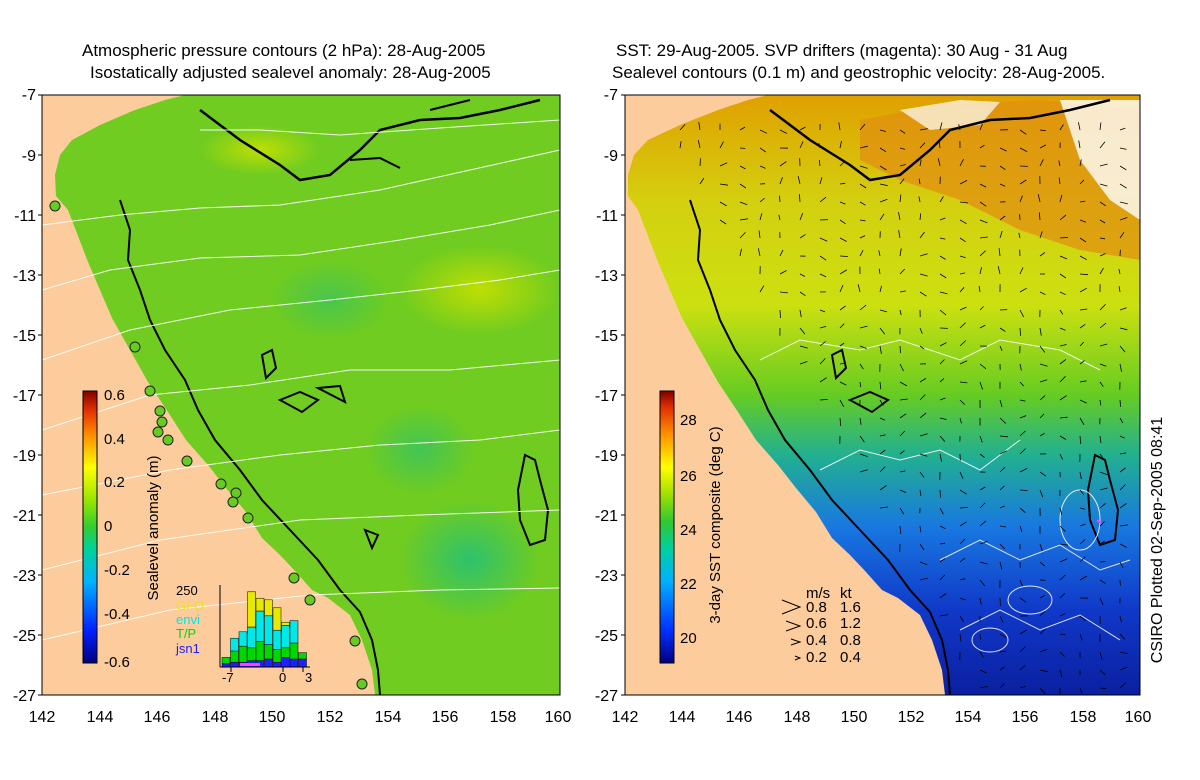  I want to click on velocity-key-kt-3: 0.8, so click(850, 640).